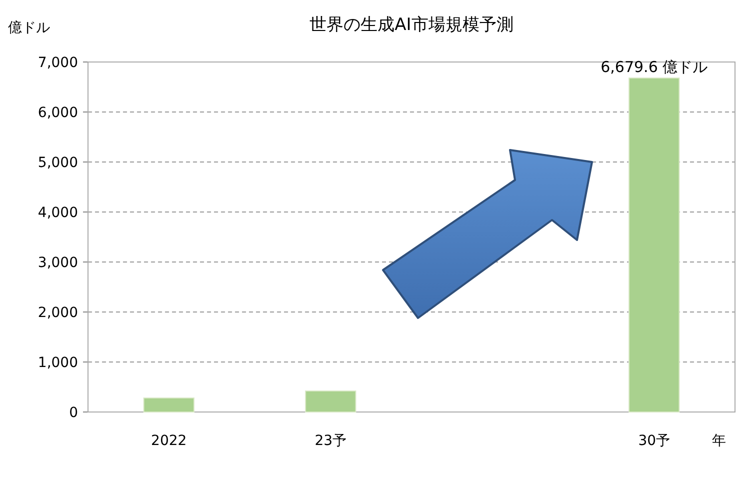 The height and width of the screenshot is (488, 750). I want to click on y-tick-label: 1,000, so click(58, 363).